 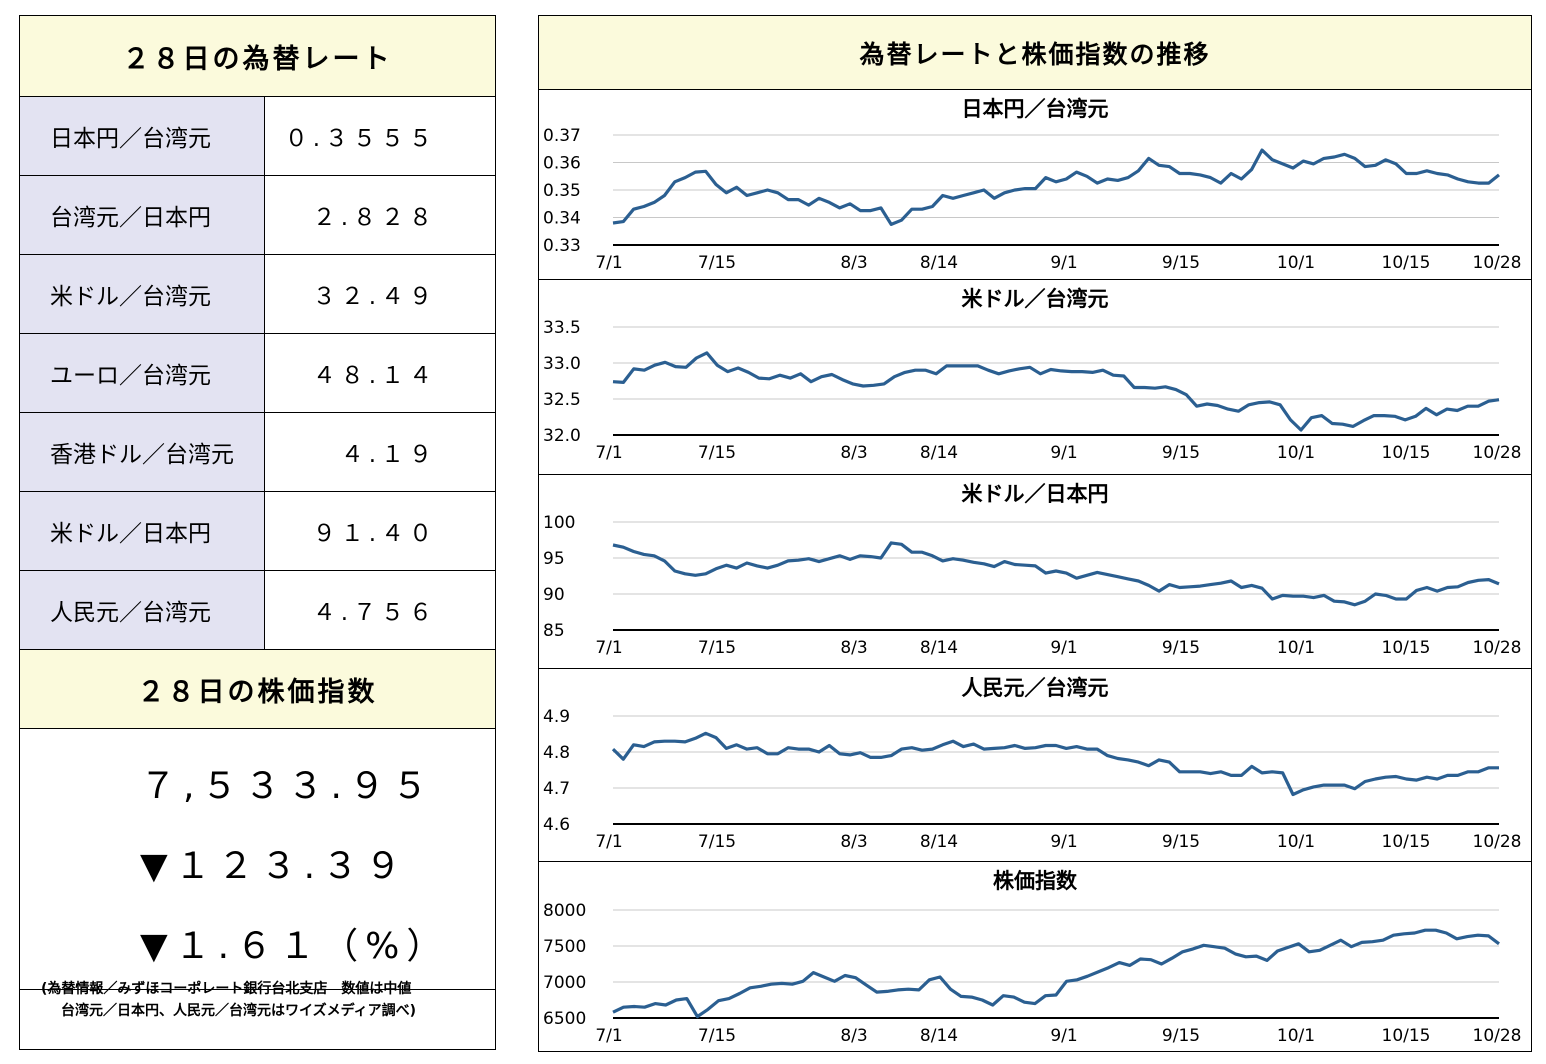 What do you see at coordinates (379, 610) in the screenshot?
I see `rate-value: ４.７５６` at bounding box center [379, 610].